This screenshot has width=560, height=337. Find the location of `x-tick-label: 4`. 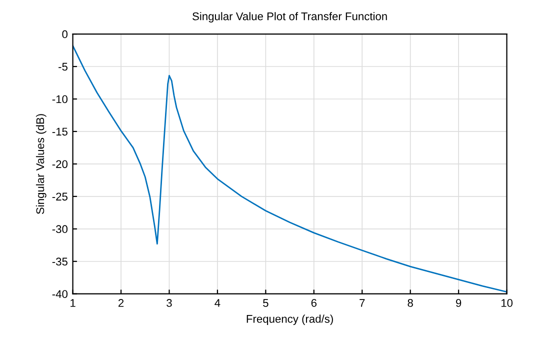

x-tick-label: 4 is located at coordinates (217, 303).